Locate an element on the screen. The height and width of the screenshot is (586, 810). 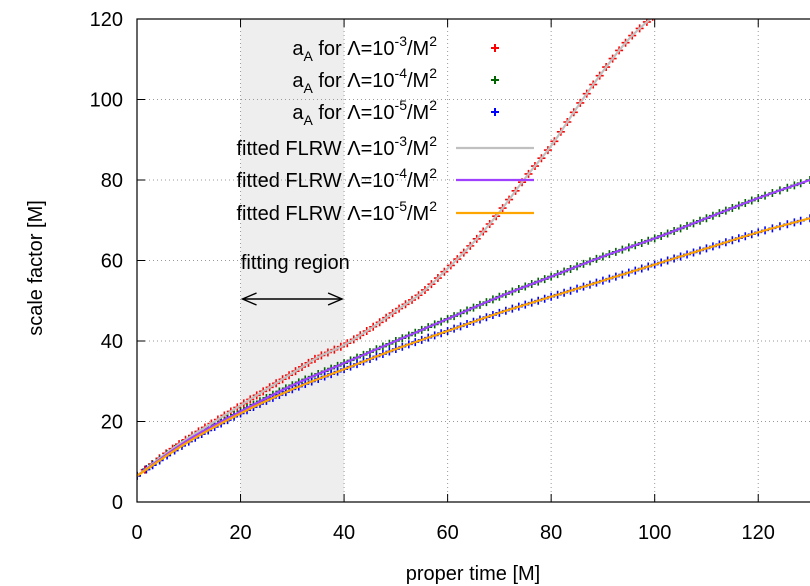
annot-layer: fitting region is located at coordinates (295, 279).